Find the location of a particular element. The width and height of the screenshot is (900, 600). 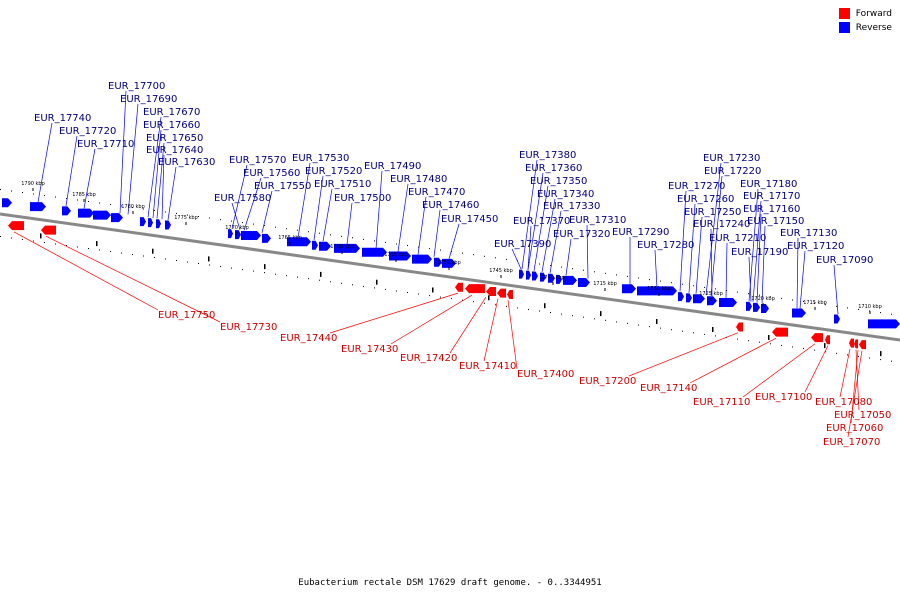

forward-gene-label: EUR_17050 is located at coordinates (862, 415).